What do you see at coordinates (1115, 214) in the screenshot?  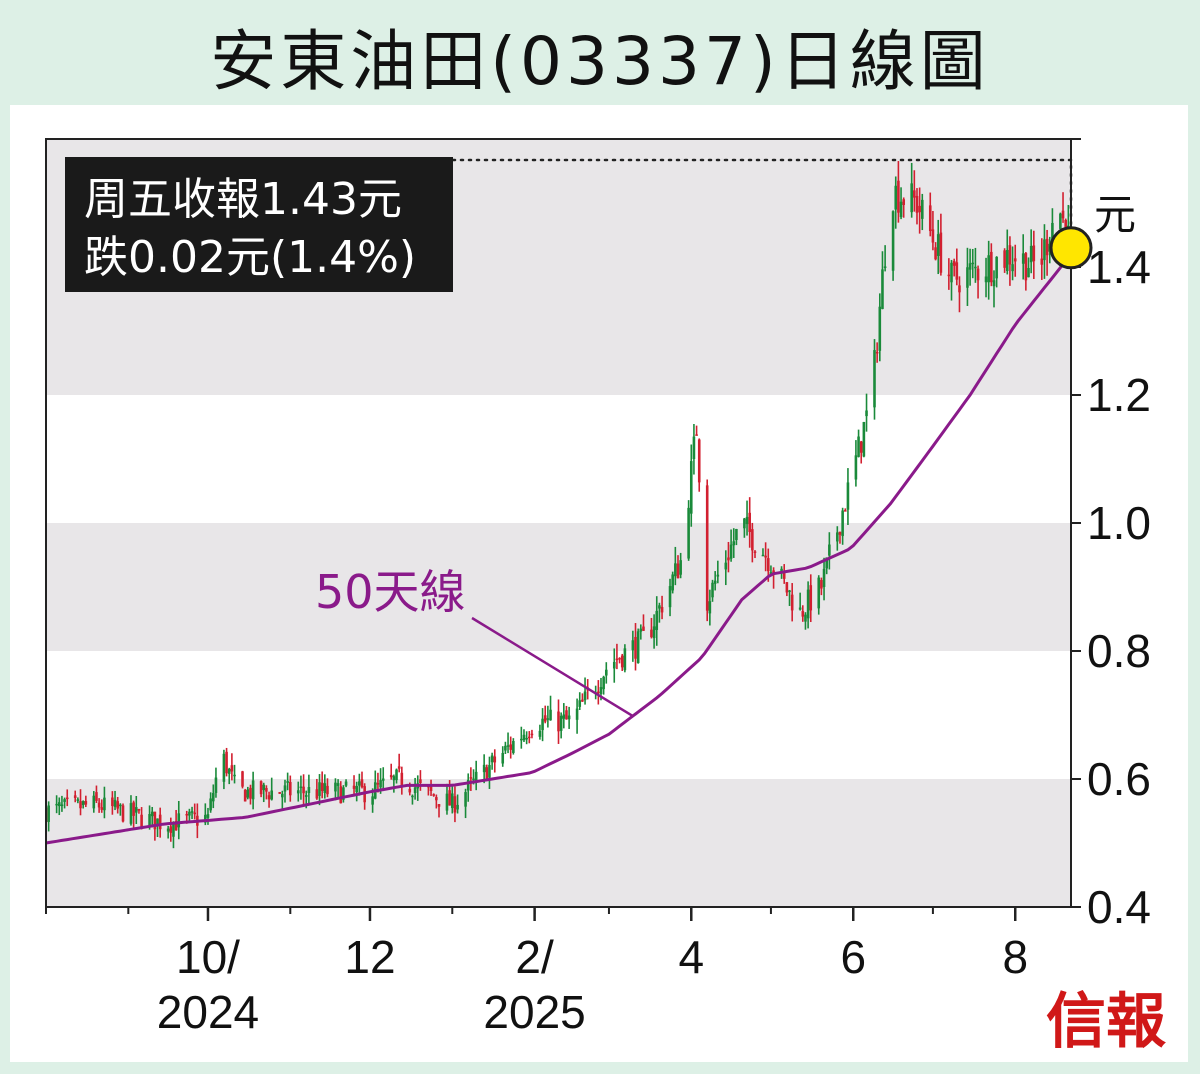 I see `y-axis-unit: 元` at bounding box center [1115, 214].